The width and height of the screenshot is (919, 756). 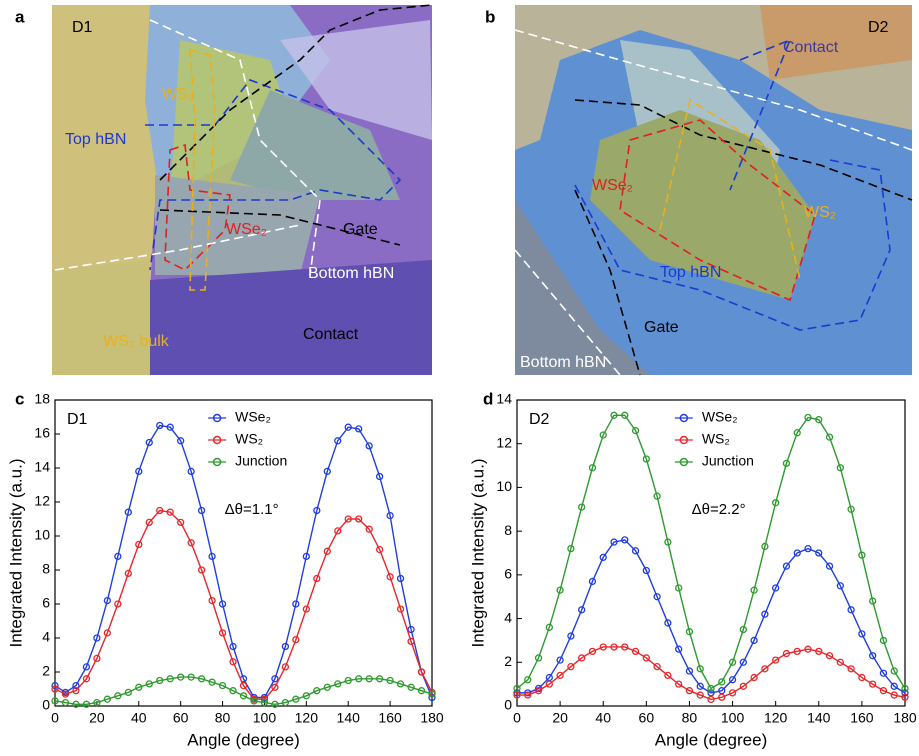 What do you see at coordinates (42, 501) in the screenshot?
I see `y-tick-label: 12` at bounding box center [42, 501].